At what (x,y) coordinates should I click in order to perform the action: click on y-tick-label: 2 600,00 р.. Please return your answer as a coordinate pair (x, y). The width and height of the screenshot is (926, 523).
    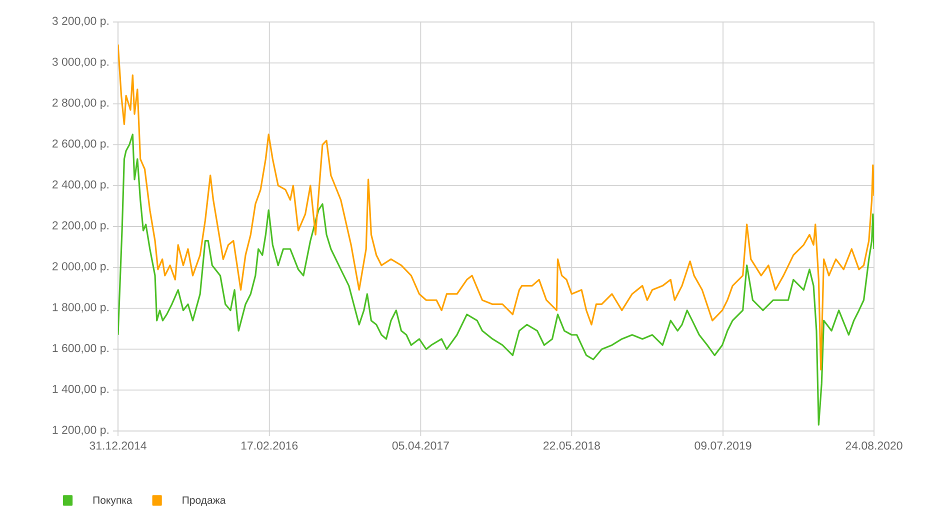
    Looking at the image, I should click on (80, 144).